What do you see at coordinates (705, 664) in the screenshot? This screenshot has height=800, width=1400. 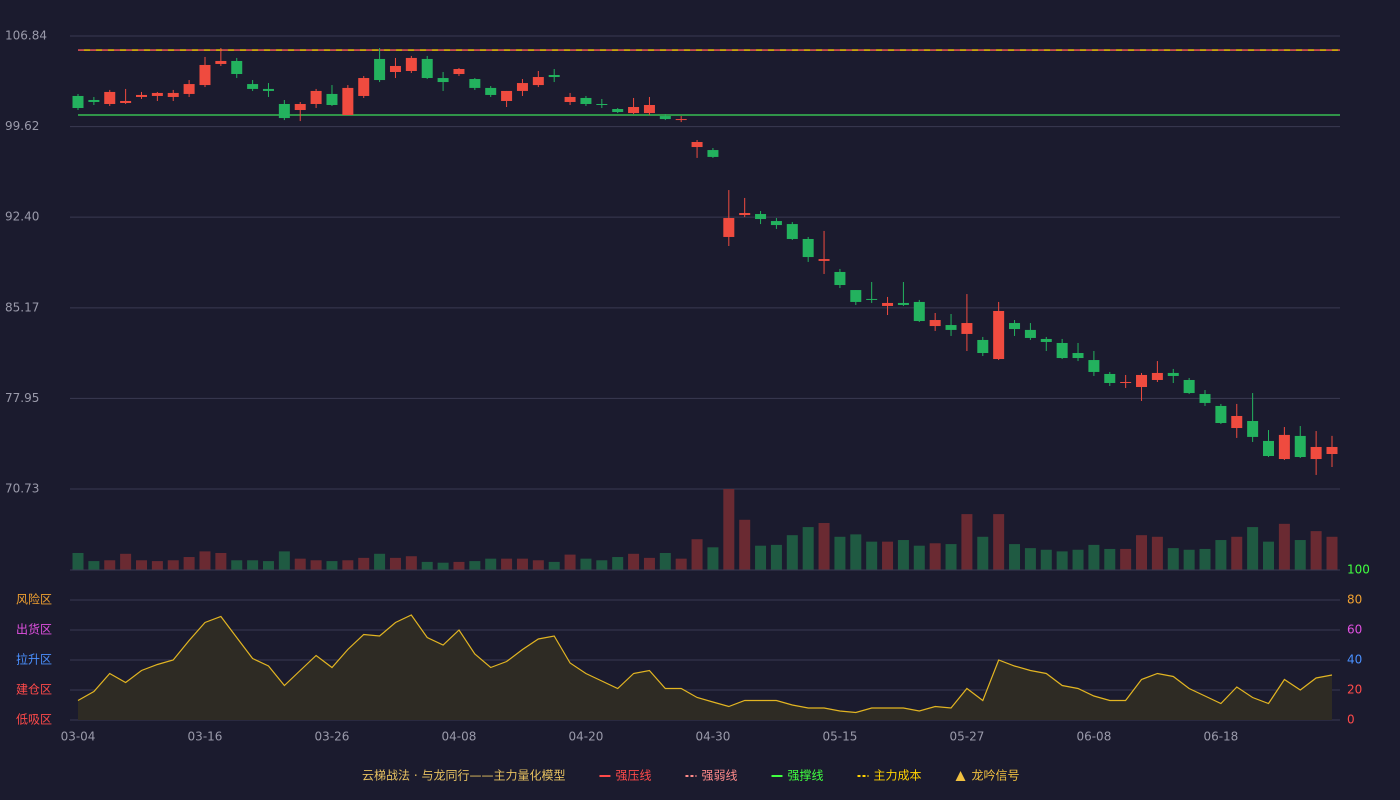 I see `indicator-line` at bounding box center [705, 664].